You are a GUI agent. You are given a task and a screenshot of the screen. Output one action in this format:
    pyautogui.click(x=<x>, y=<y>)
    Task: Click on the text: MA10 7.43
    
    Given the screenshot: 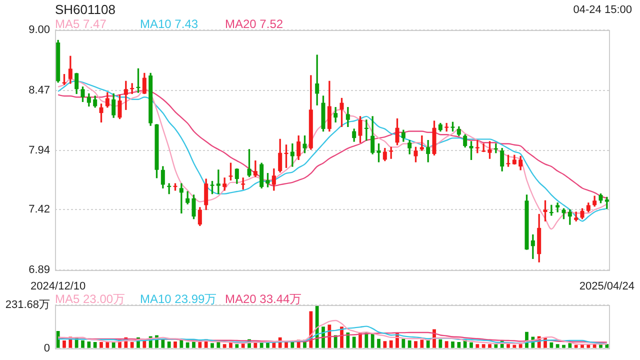 What is the action you would take?
    pyautogui.click(x=170, y=24)
    